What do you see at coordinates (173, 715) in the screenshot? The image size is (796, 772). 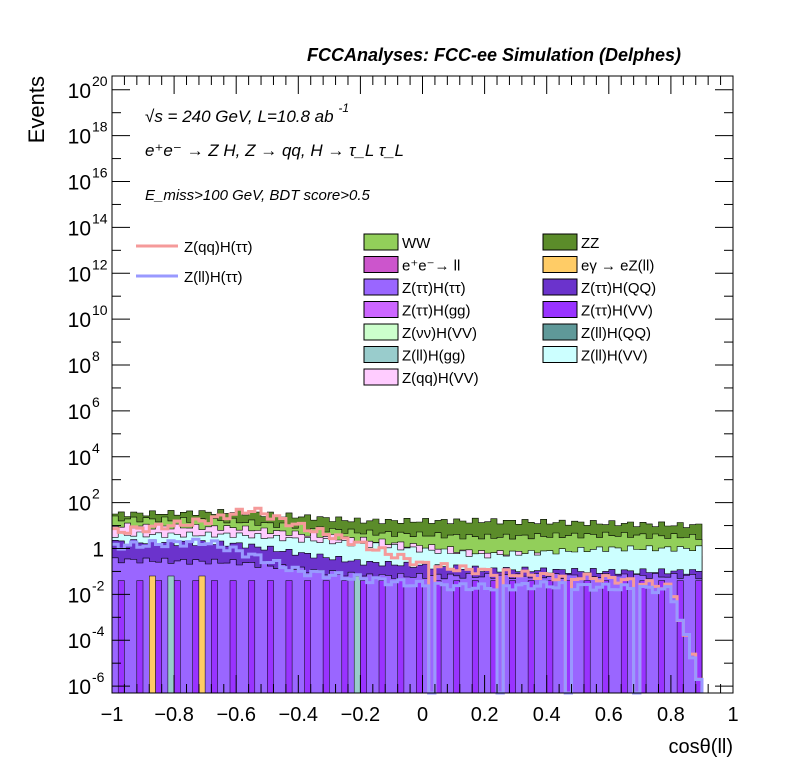 I see `x-tick-label: −0.8` at bounding box center [173, 715].